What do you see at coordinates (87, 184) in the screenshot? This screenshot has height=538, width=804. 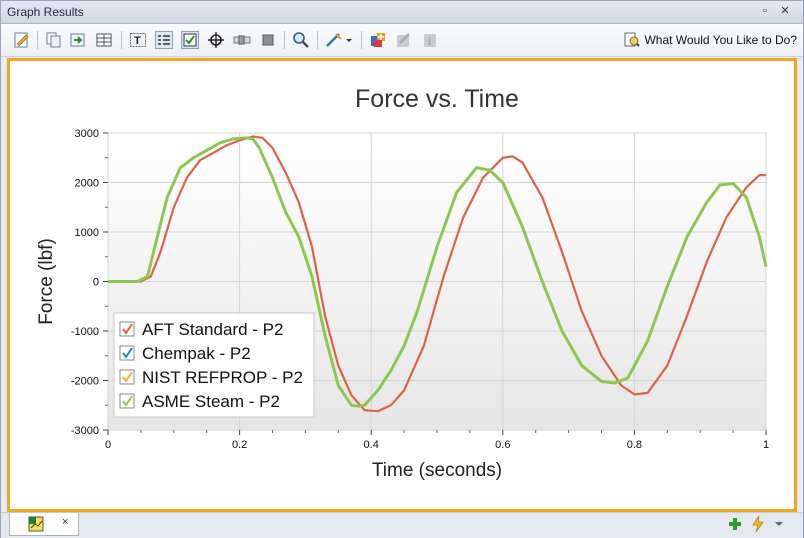 I see `y-tick-label: 2000` at bounding box center [87, 184].